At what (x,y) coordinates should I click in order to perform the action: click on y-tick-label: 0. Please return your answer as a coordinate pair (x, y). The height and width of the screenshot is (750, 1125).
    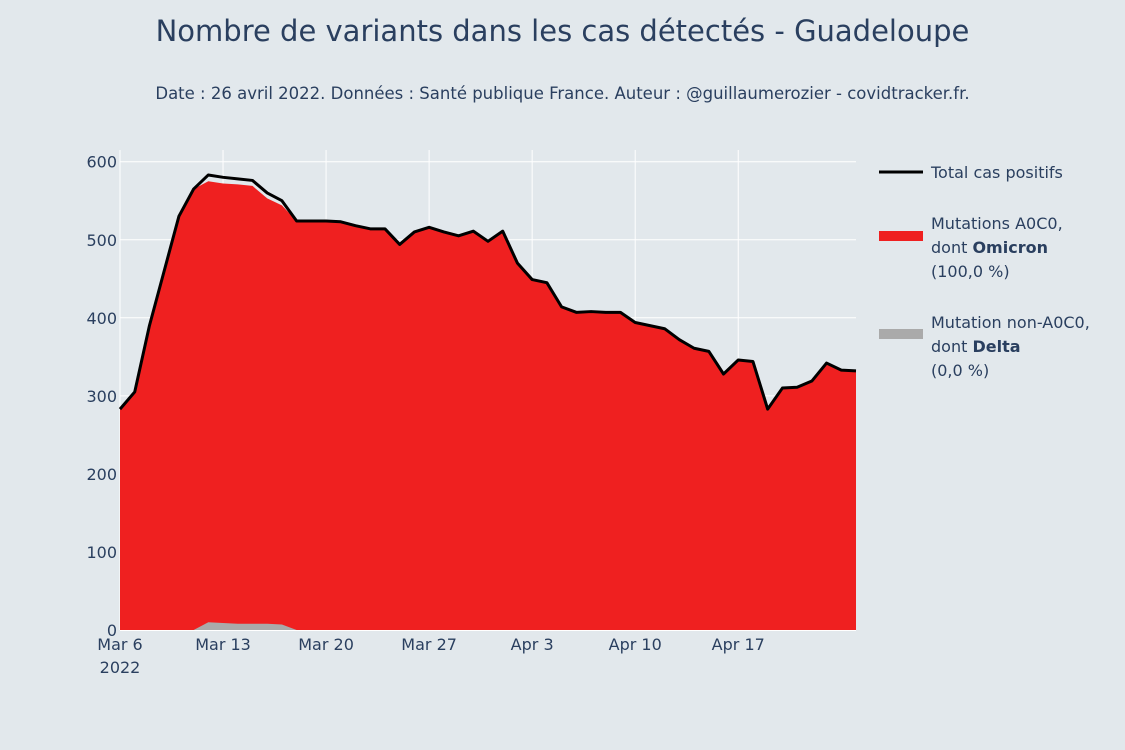
    Looking at the image, I should click on (112, 630).